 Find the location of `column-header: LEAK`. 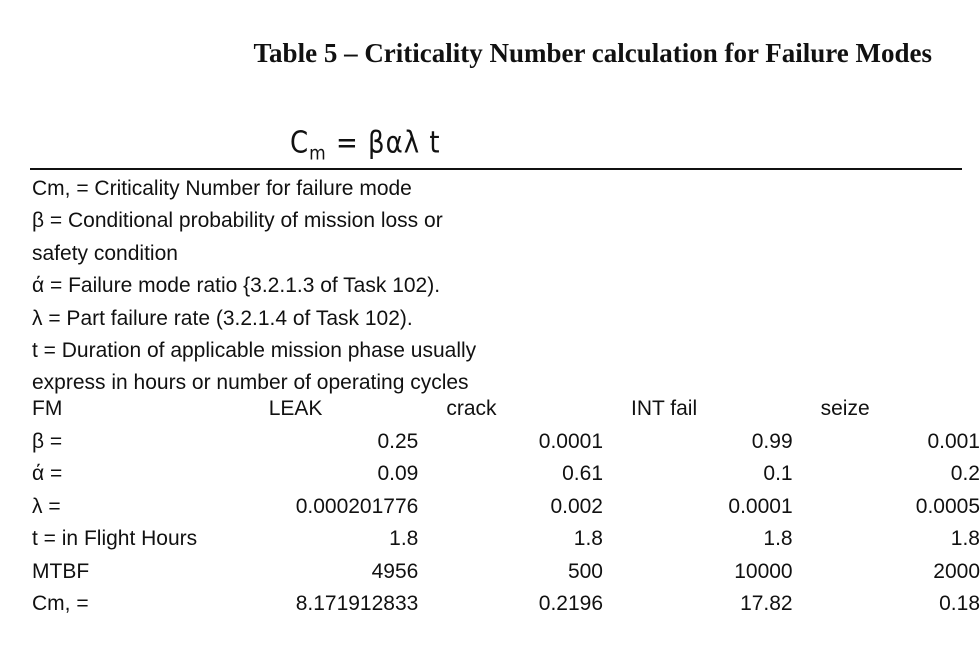

column-header: LEAK is located at coordinates (295, 409).